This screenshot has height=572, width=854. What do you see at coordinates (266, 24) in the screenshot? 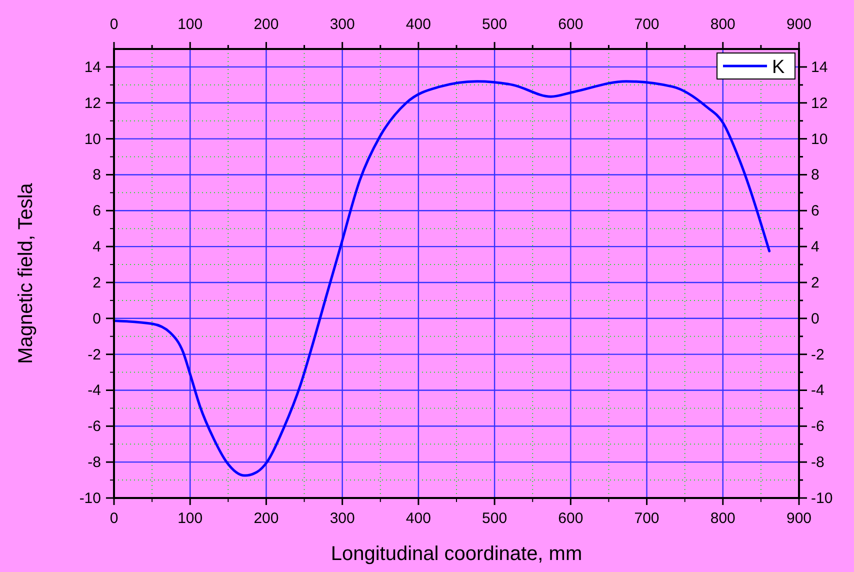
I see `x2-tick-label: 200` at bounding box center [266, 24].